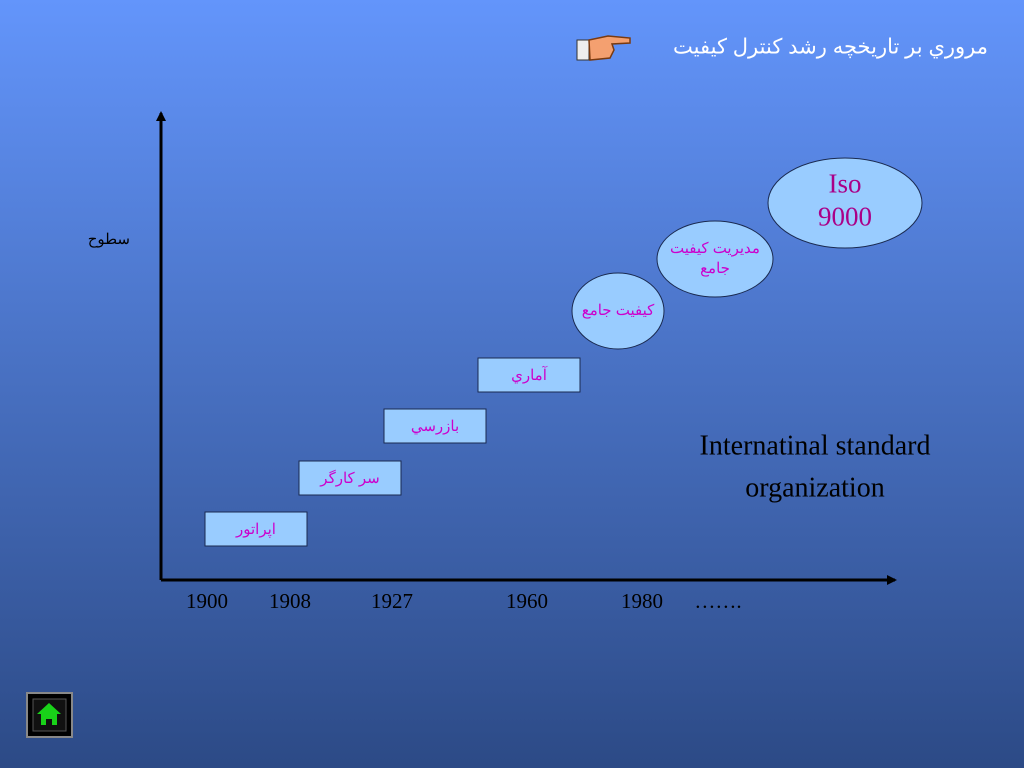 The height and width of the screenshot is (768, 1024). Describe the element at coordinates (815, 445) in the screenshot. I see `note-line: Internatinal standard` at that location.